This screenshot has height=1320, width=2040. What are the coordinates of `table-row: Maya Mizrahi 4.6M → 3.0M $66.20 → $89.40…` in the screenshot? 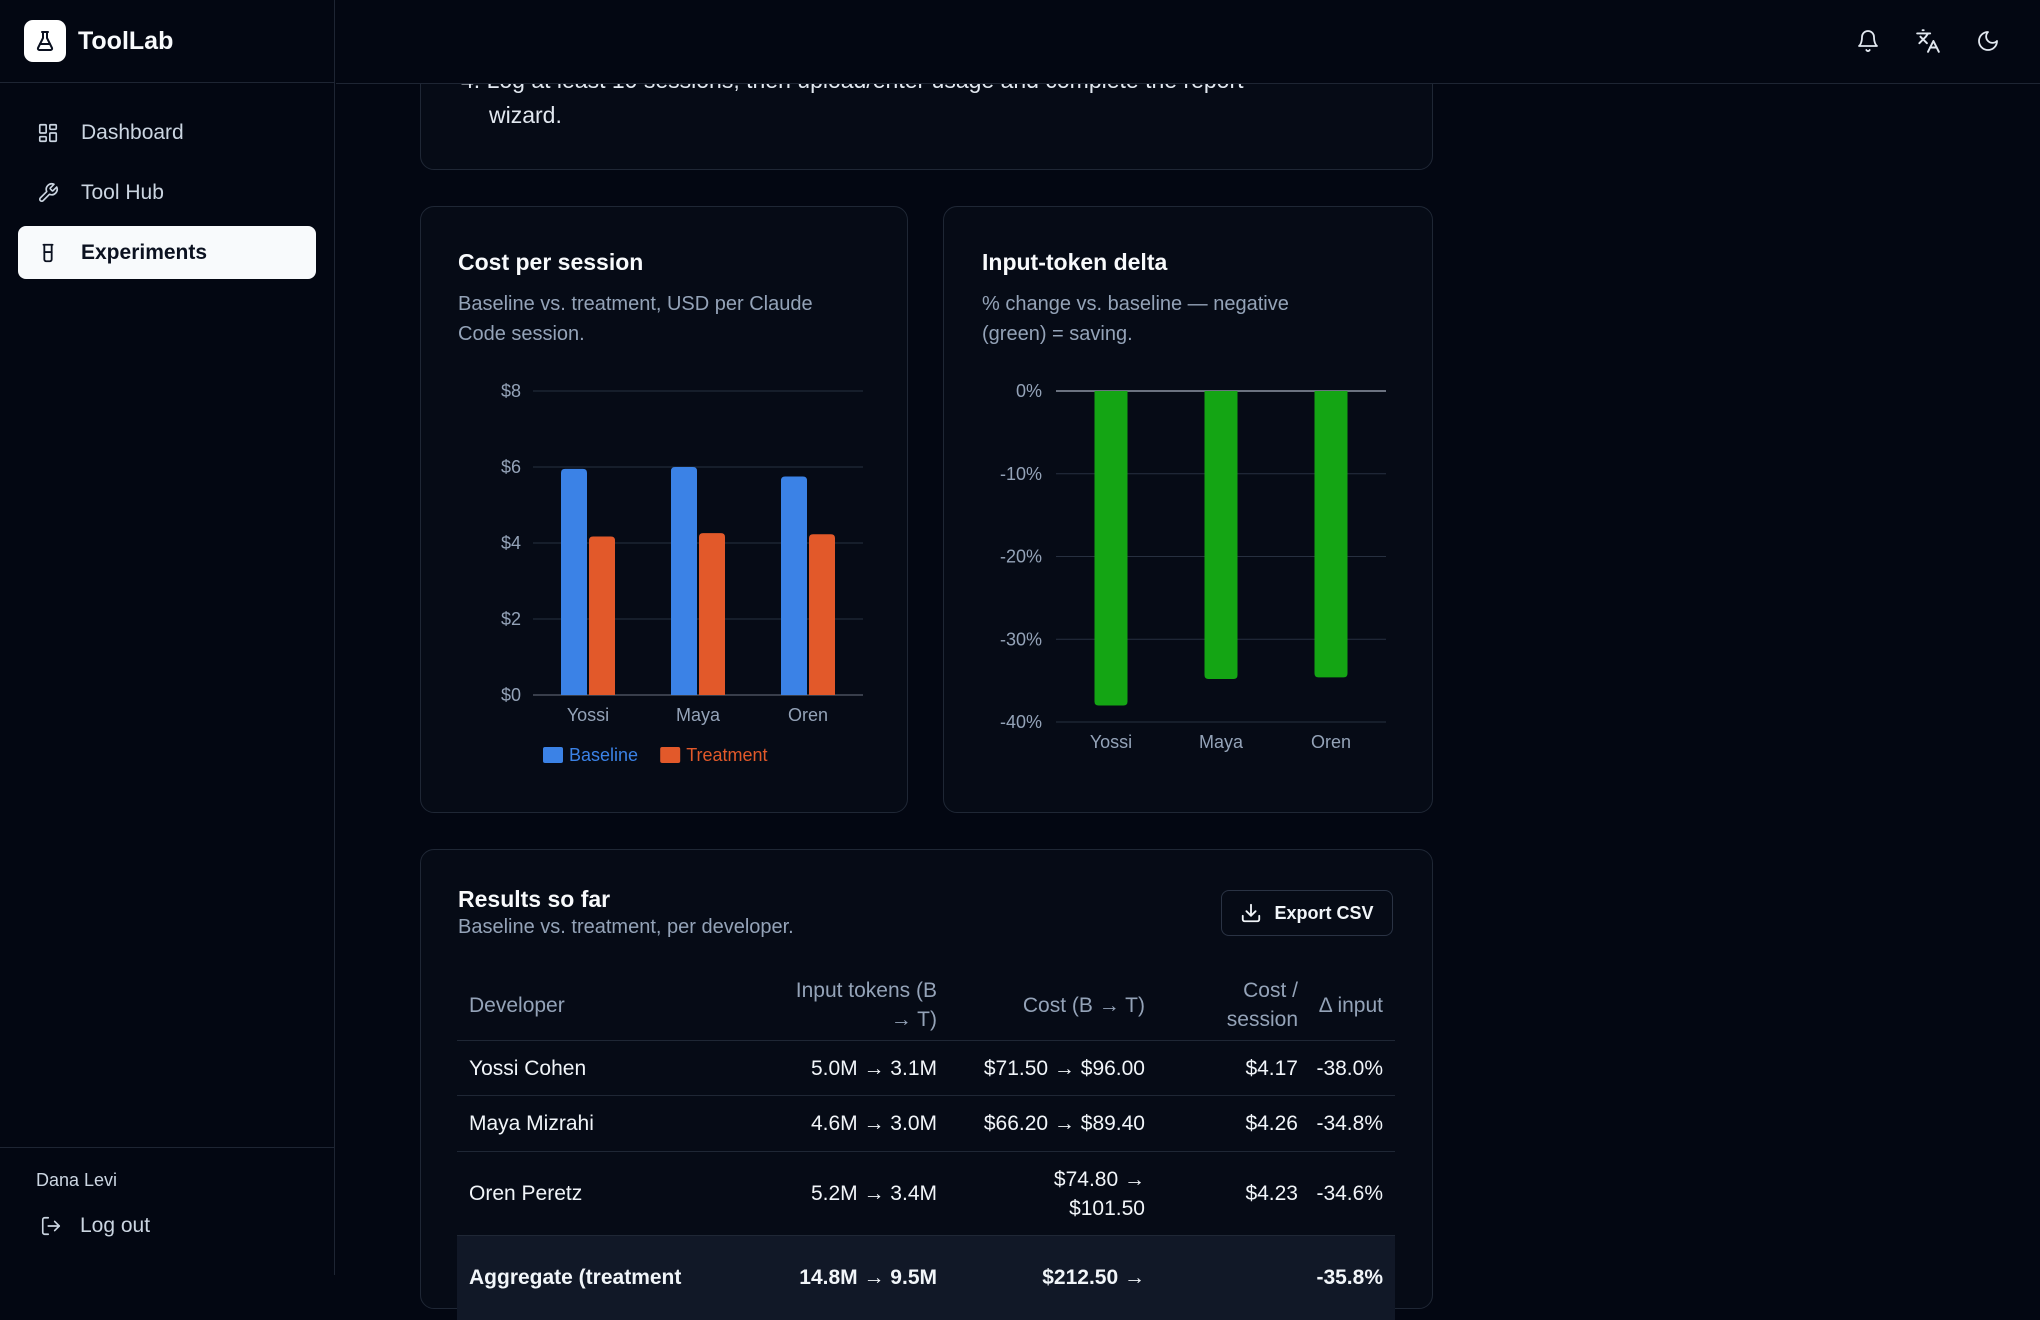 It's located at (926, 1123).